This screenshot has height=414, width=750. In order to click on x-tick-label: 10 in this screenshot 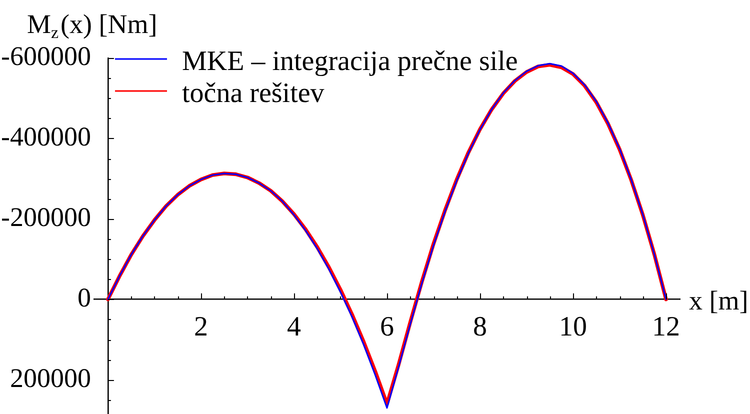, I will do `click(573, 327)`.